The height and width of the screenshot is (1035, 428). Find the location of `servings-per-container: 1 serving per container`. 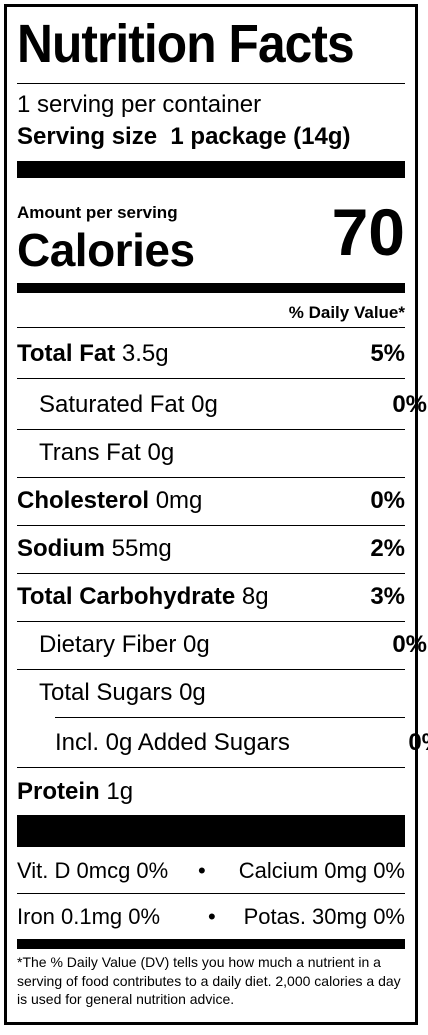

servings-per-container: 1 serving per container is located at coordinates (139, 104).